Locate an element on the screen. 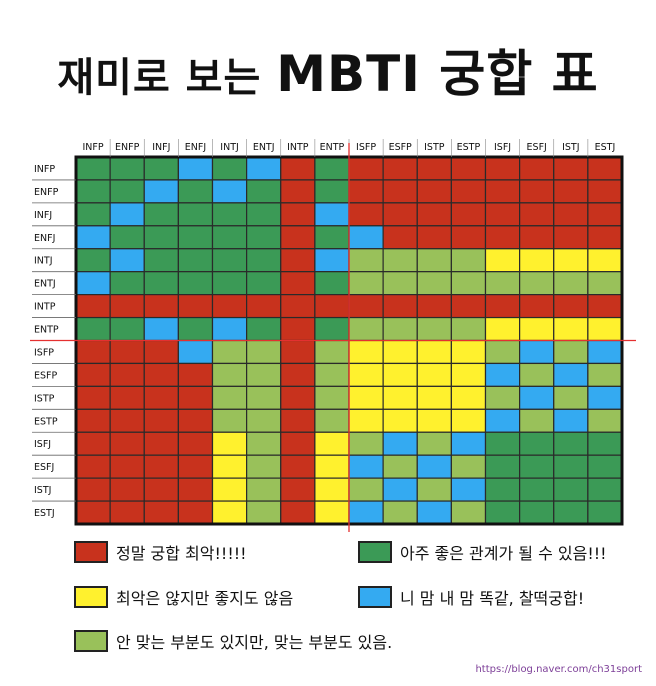 The width and height of the screenshot is (656, 686). column-label: ISFP is located at coordinates (366, 147).